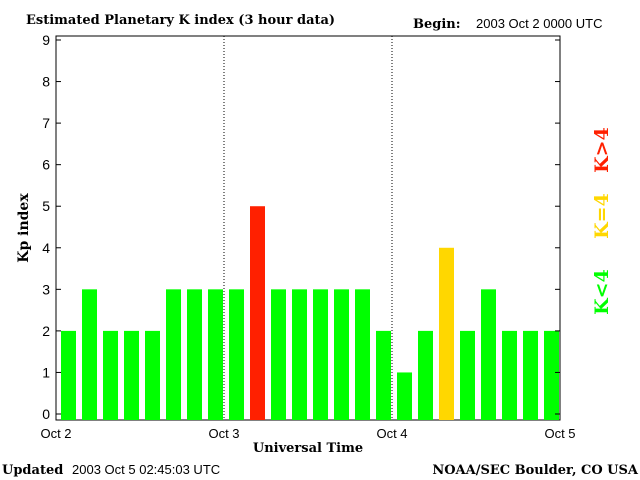  I want to click on y-tick-label: 2, so click(46, 331).